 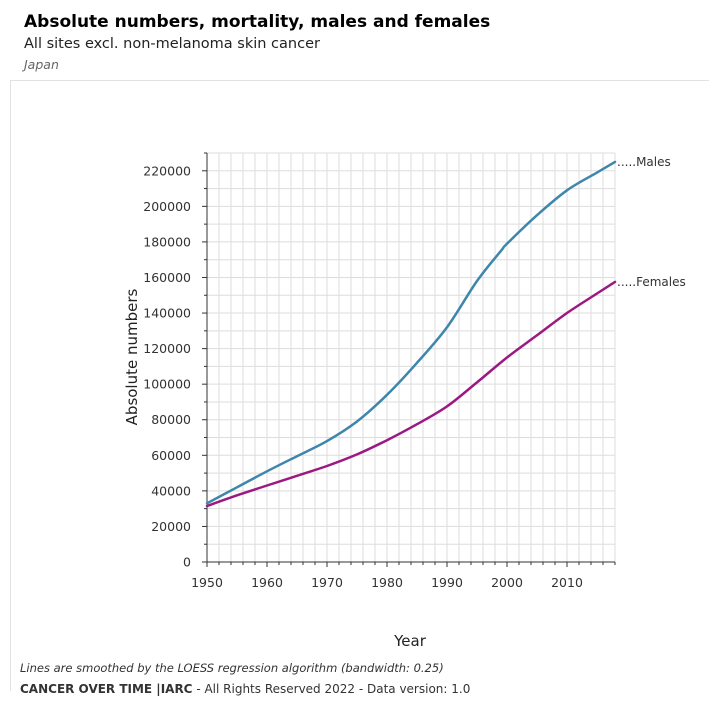 I want to click on x-tick-label: 2000, so click(x=507, y=582).